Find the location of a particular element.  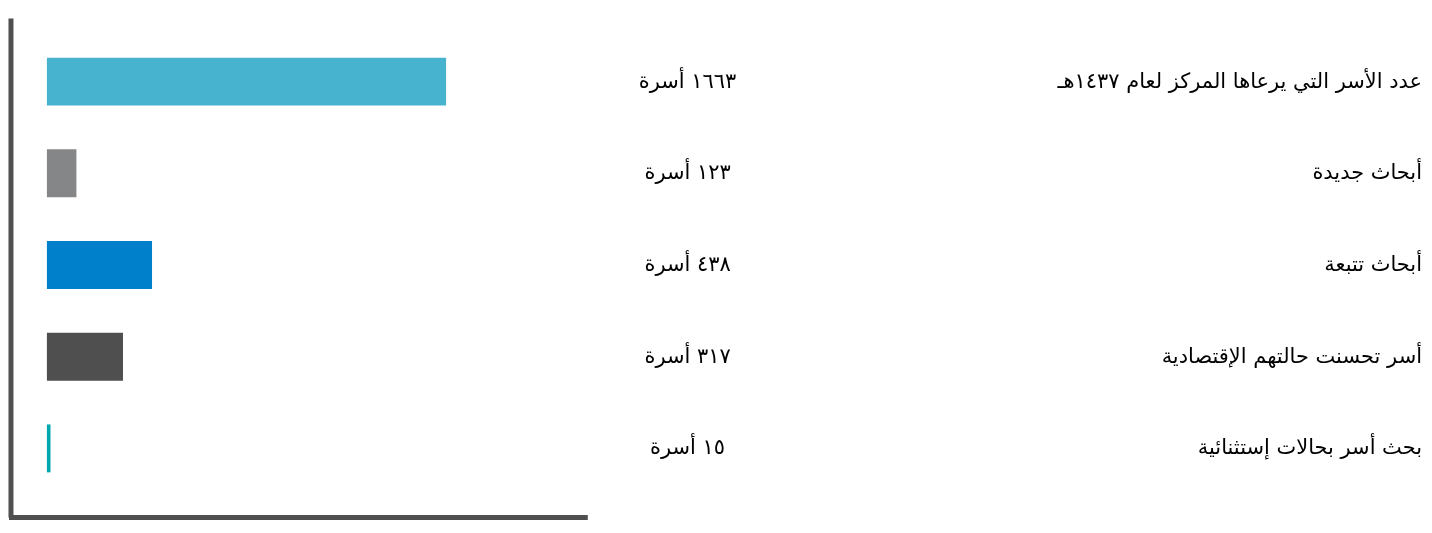

y-tick-label: أبحاث جديدة is located at coordinates (1367, 171).